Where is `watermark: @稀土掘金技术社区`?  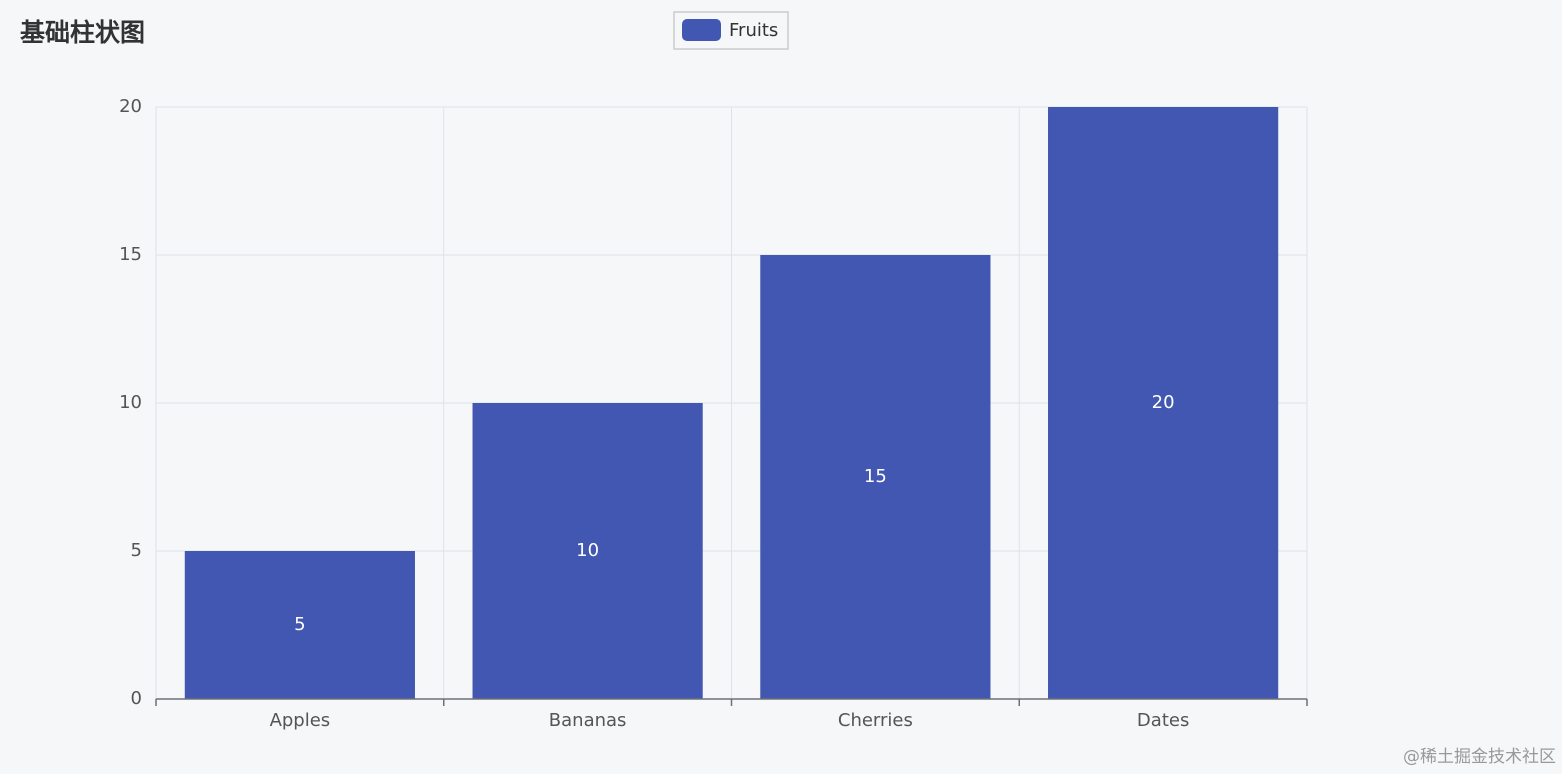 watermark: @稀土掘金技术社区 is located at coordinates (1479, 757).